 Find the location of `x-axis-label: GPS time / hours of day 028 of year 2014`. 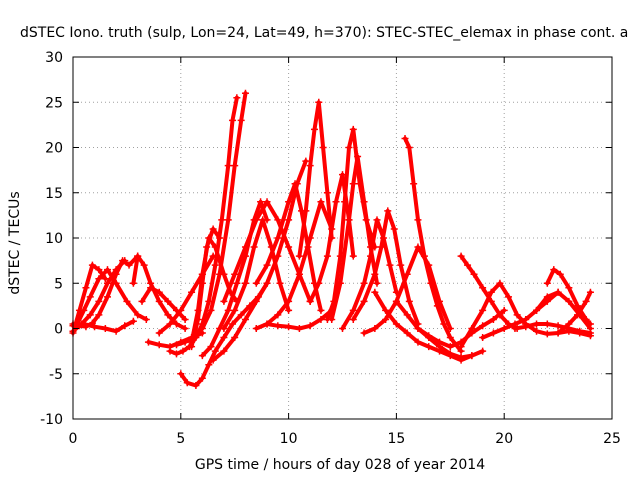

x-axis-label: GPS time / hours of day 028 of year 2014 is located at coordinates (340, 465).